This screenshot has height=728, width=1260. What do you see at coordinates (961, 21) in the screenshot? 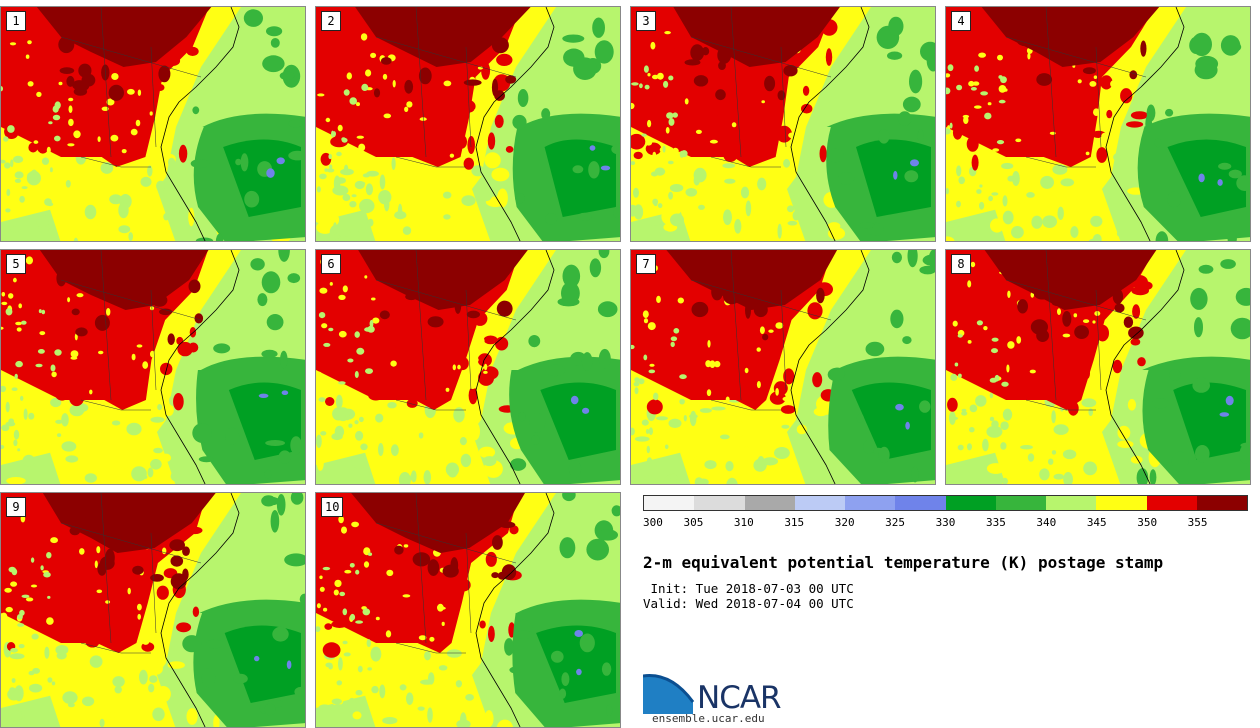
I see `member-label: 4` at bounding box center [961, 21].